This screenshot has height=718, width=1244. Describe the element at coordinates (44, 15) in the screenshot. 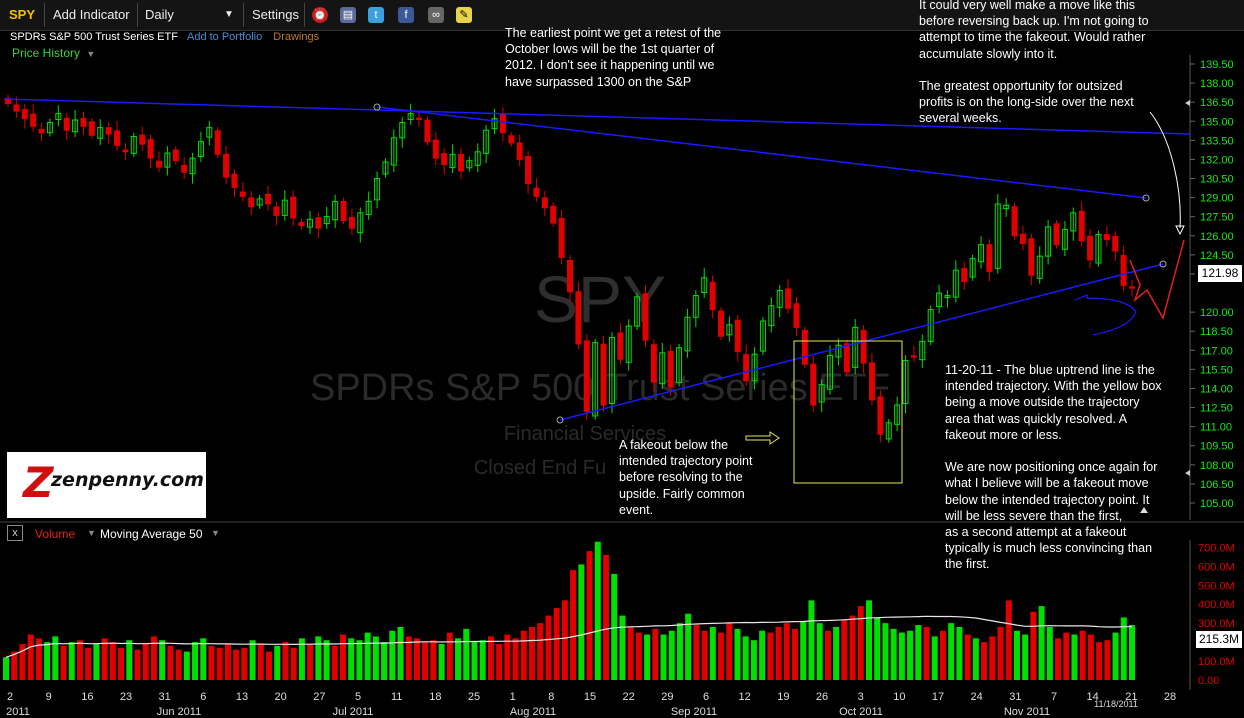

I see `toolbar-separator` at that location.